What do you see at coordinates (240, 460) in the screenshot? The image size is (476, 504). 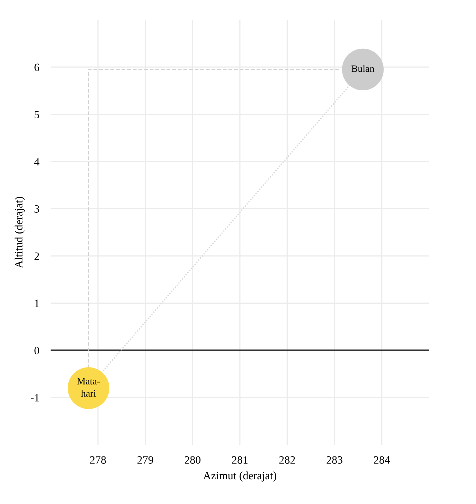 I see `x-tick-label: 281` at bounding box center [240, 460].